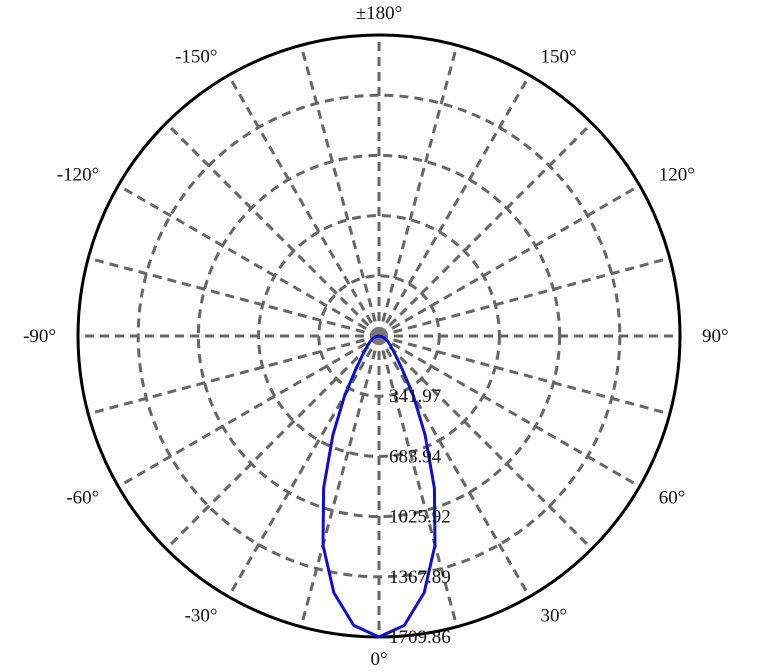  Describe the element at coordinates (420, 577) in the screenshot. I see `ring-label: 1367.89` at that location.